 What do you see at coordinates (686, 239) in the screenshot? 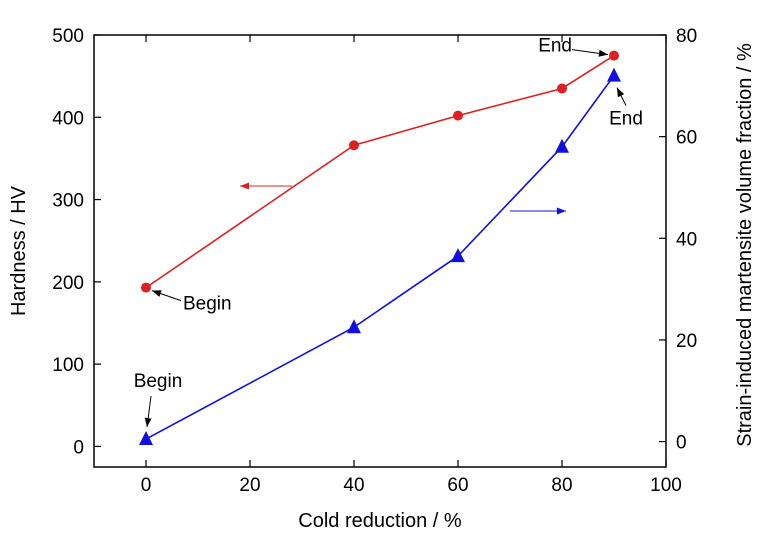
I see `y2-tick-label: 40` at bounding box center [686, 239].